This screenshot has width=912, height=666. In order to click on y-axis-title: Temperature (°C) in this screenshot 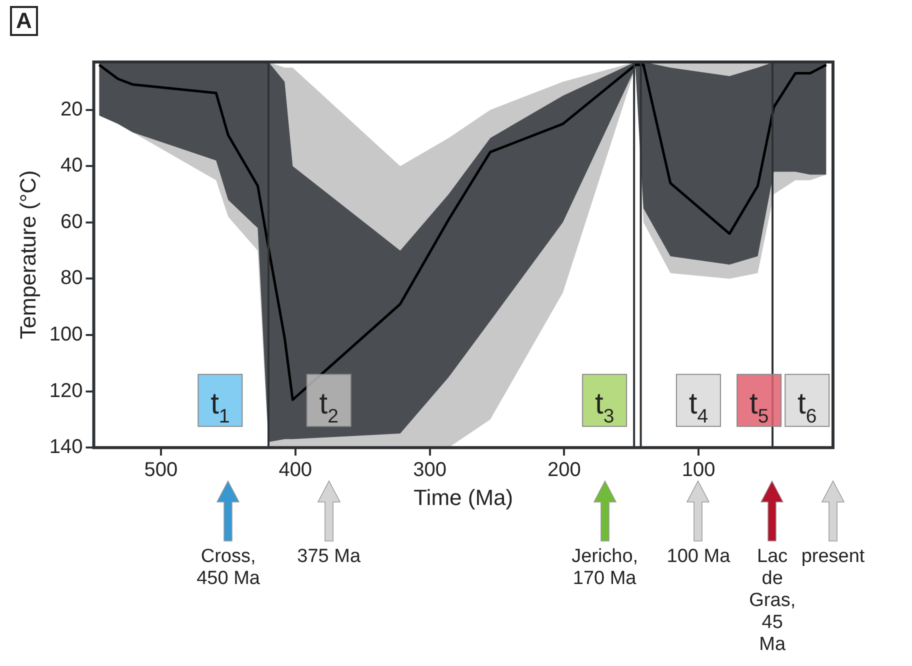, I will do `click(27, 255)`.